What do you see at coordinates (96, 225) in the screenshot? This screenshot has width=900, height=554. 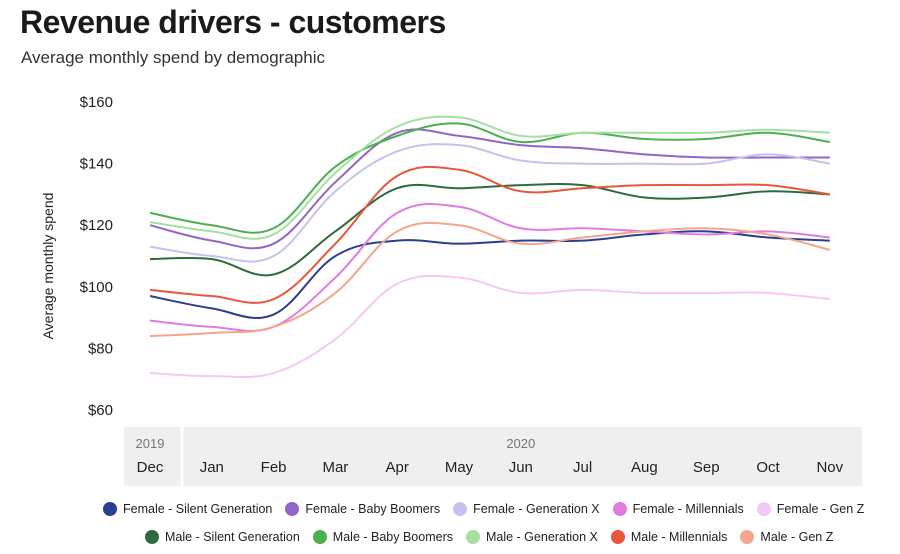 I see `y-tick-label: $120` at bounding box center [96, 225].